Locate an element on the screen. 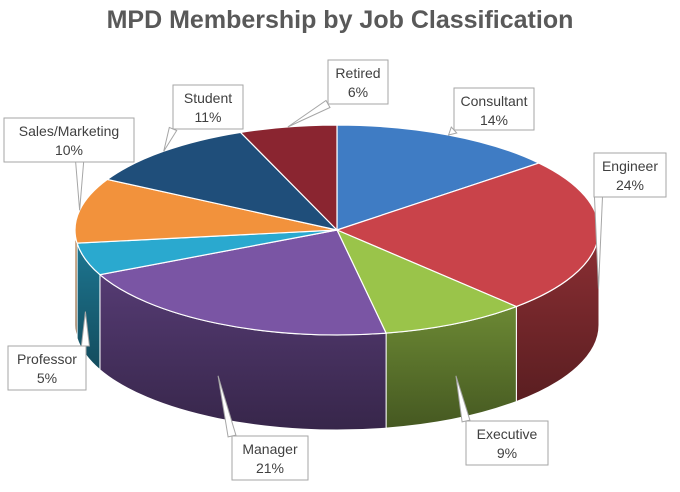 This screenshot has width=680, height=492. data-label-category: Retired is located at coordinates (357, 73).